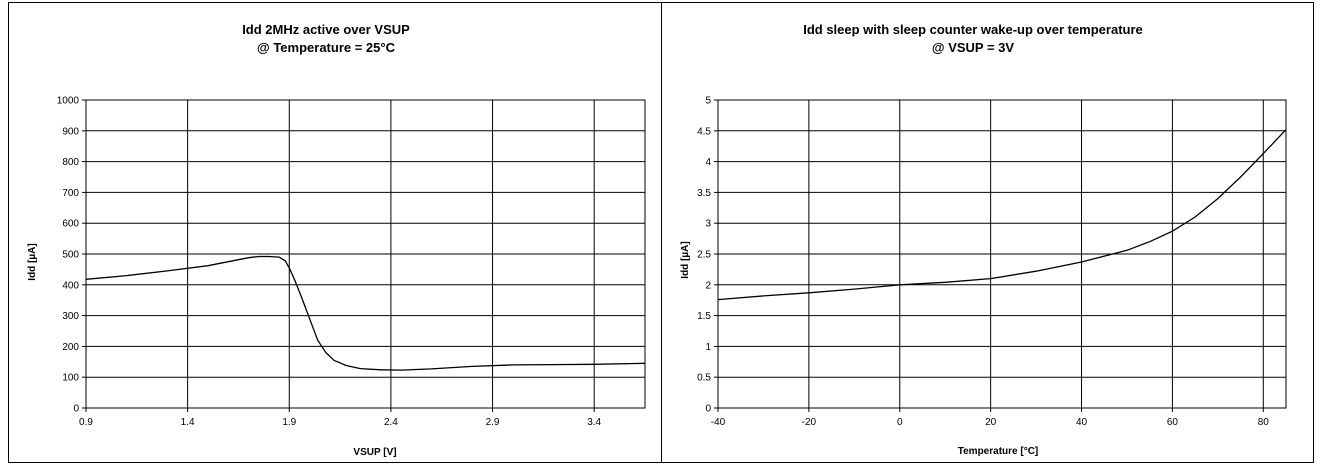 The image size is (1323, 468). What do you see at coordinates (704, 255) in the screenshot?
I see `chart-2-ytick-label: 2.5` at bounding box center [704, 255].